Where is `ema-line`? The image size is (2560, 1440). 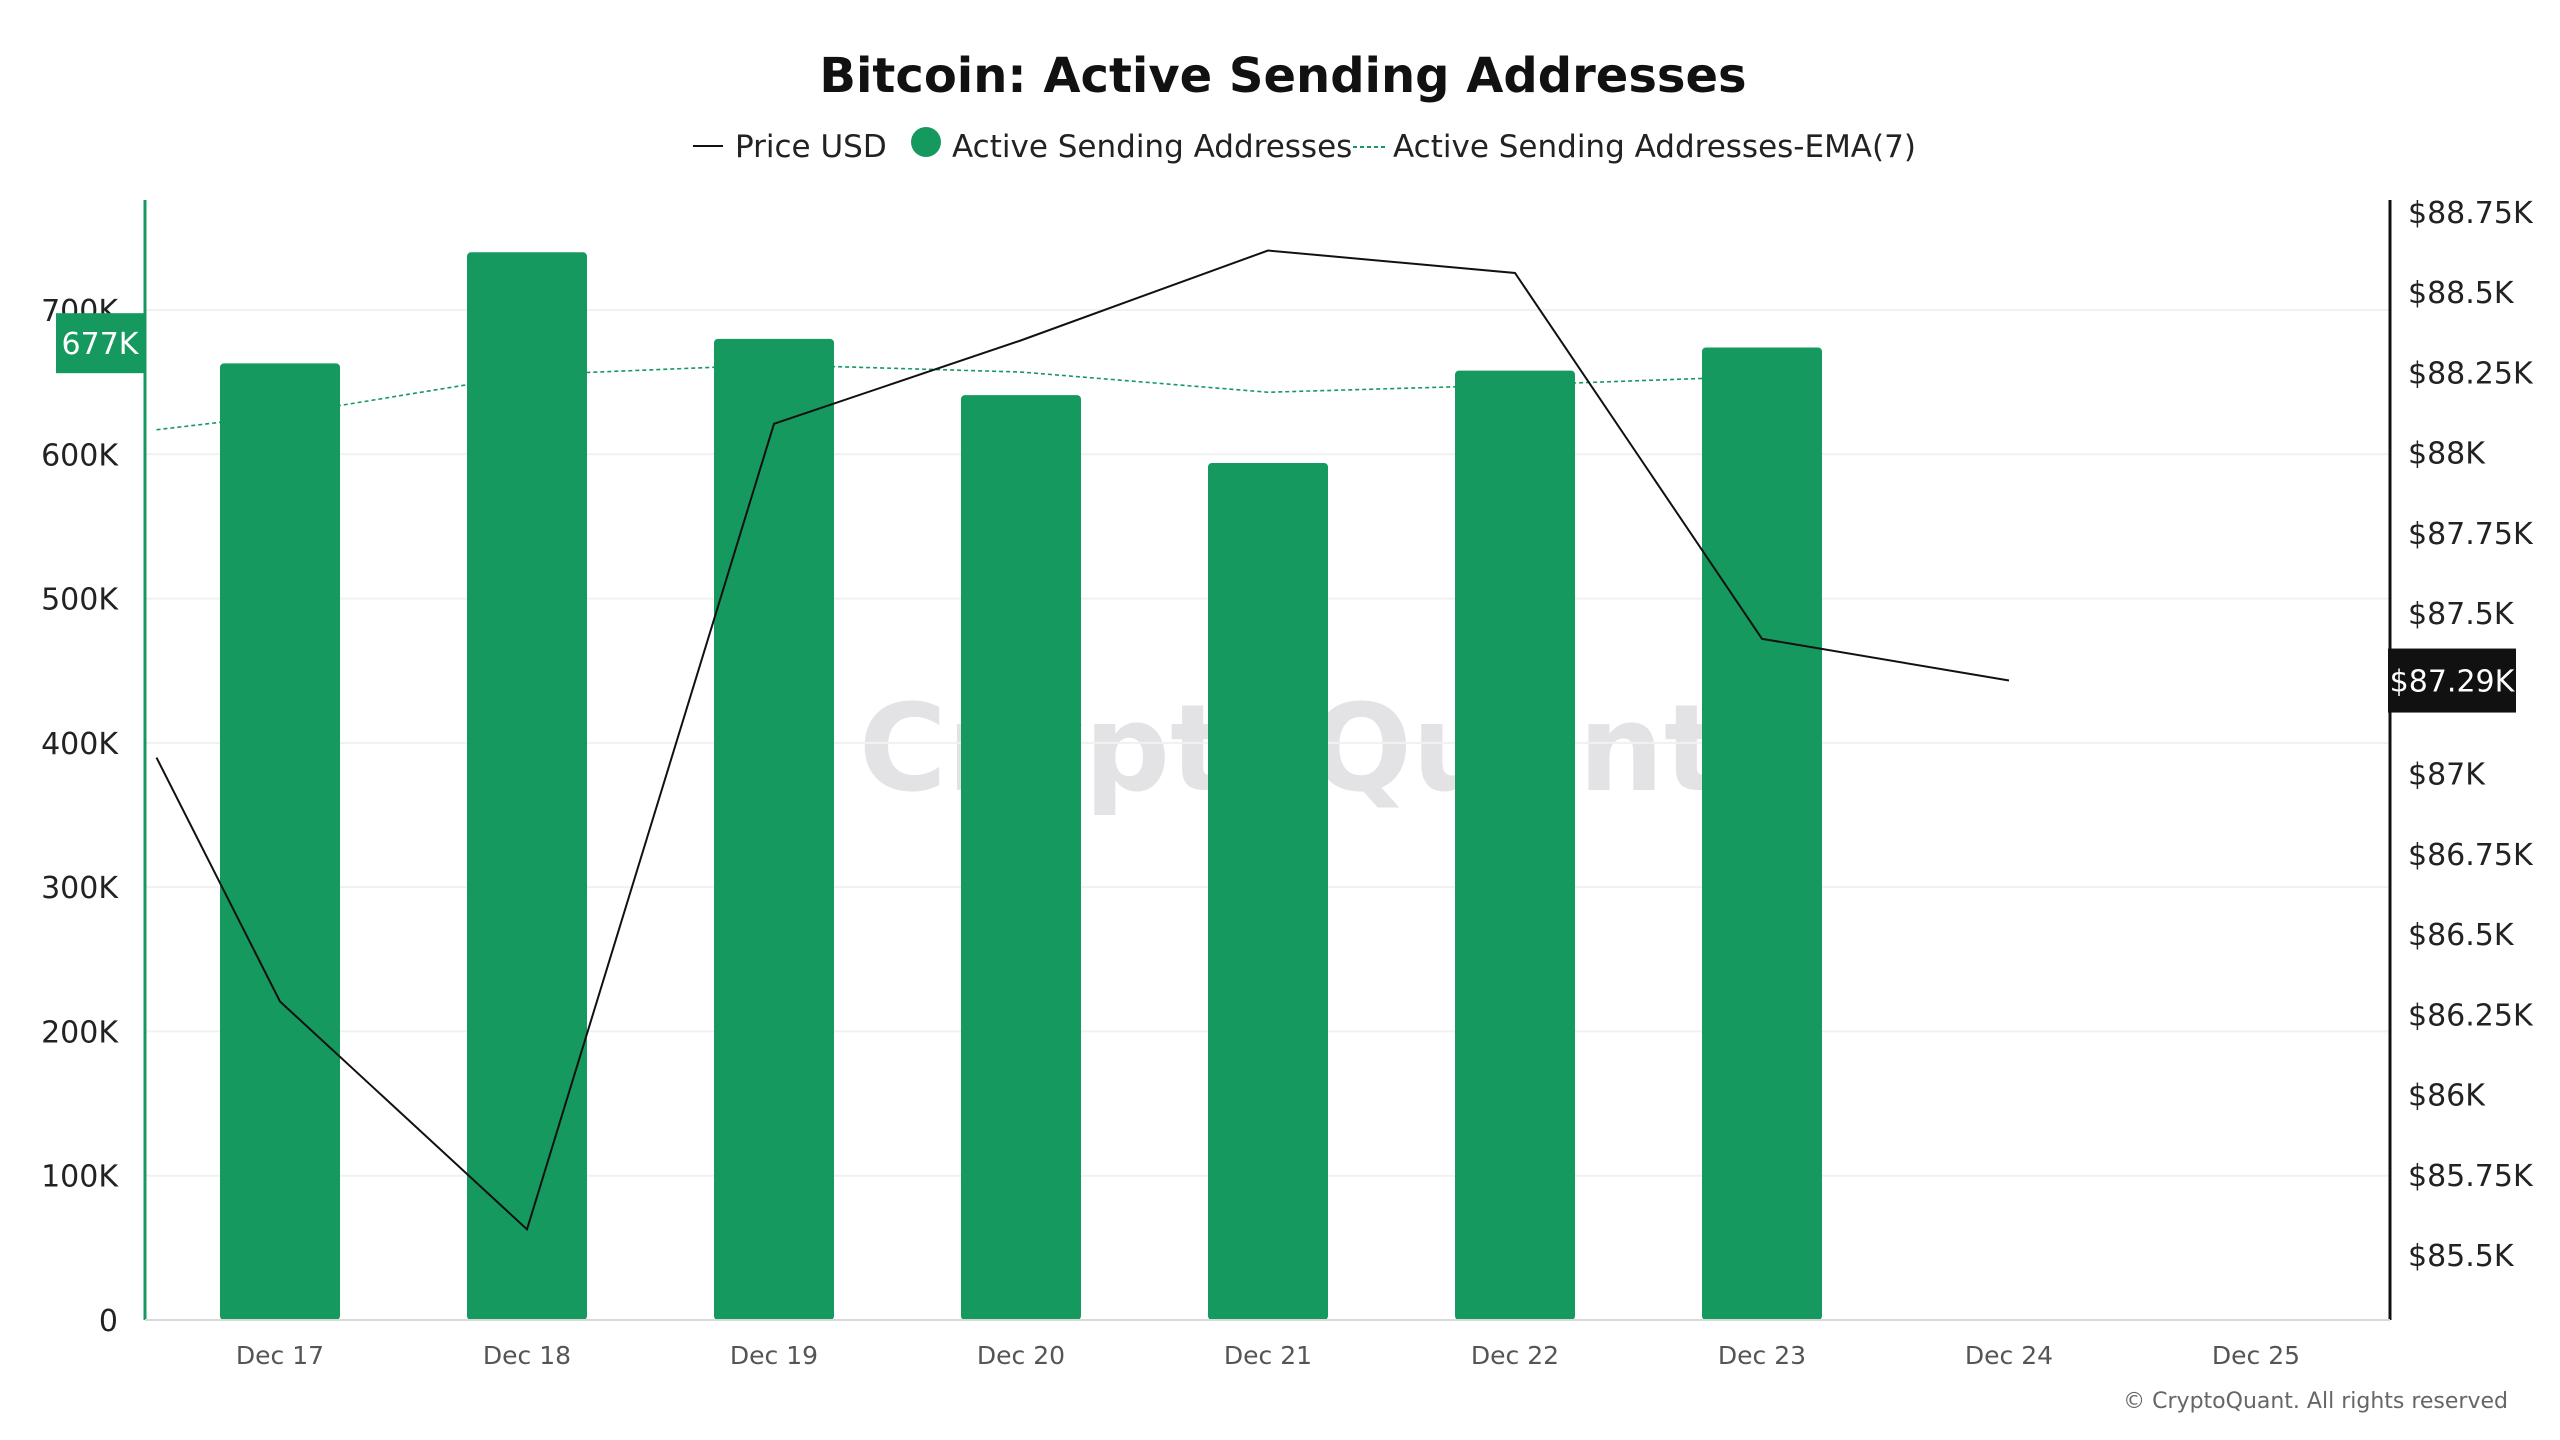 ema-line is located at coordinates (959, 397).